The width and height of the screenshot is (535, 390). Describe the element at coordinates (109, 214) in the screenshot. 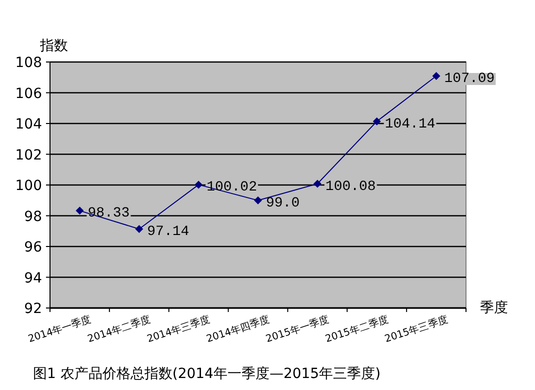

I see `data-label: 98.33` at that location.